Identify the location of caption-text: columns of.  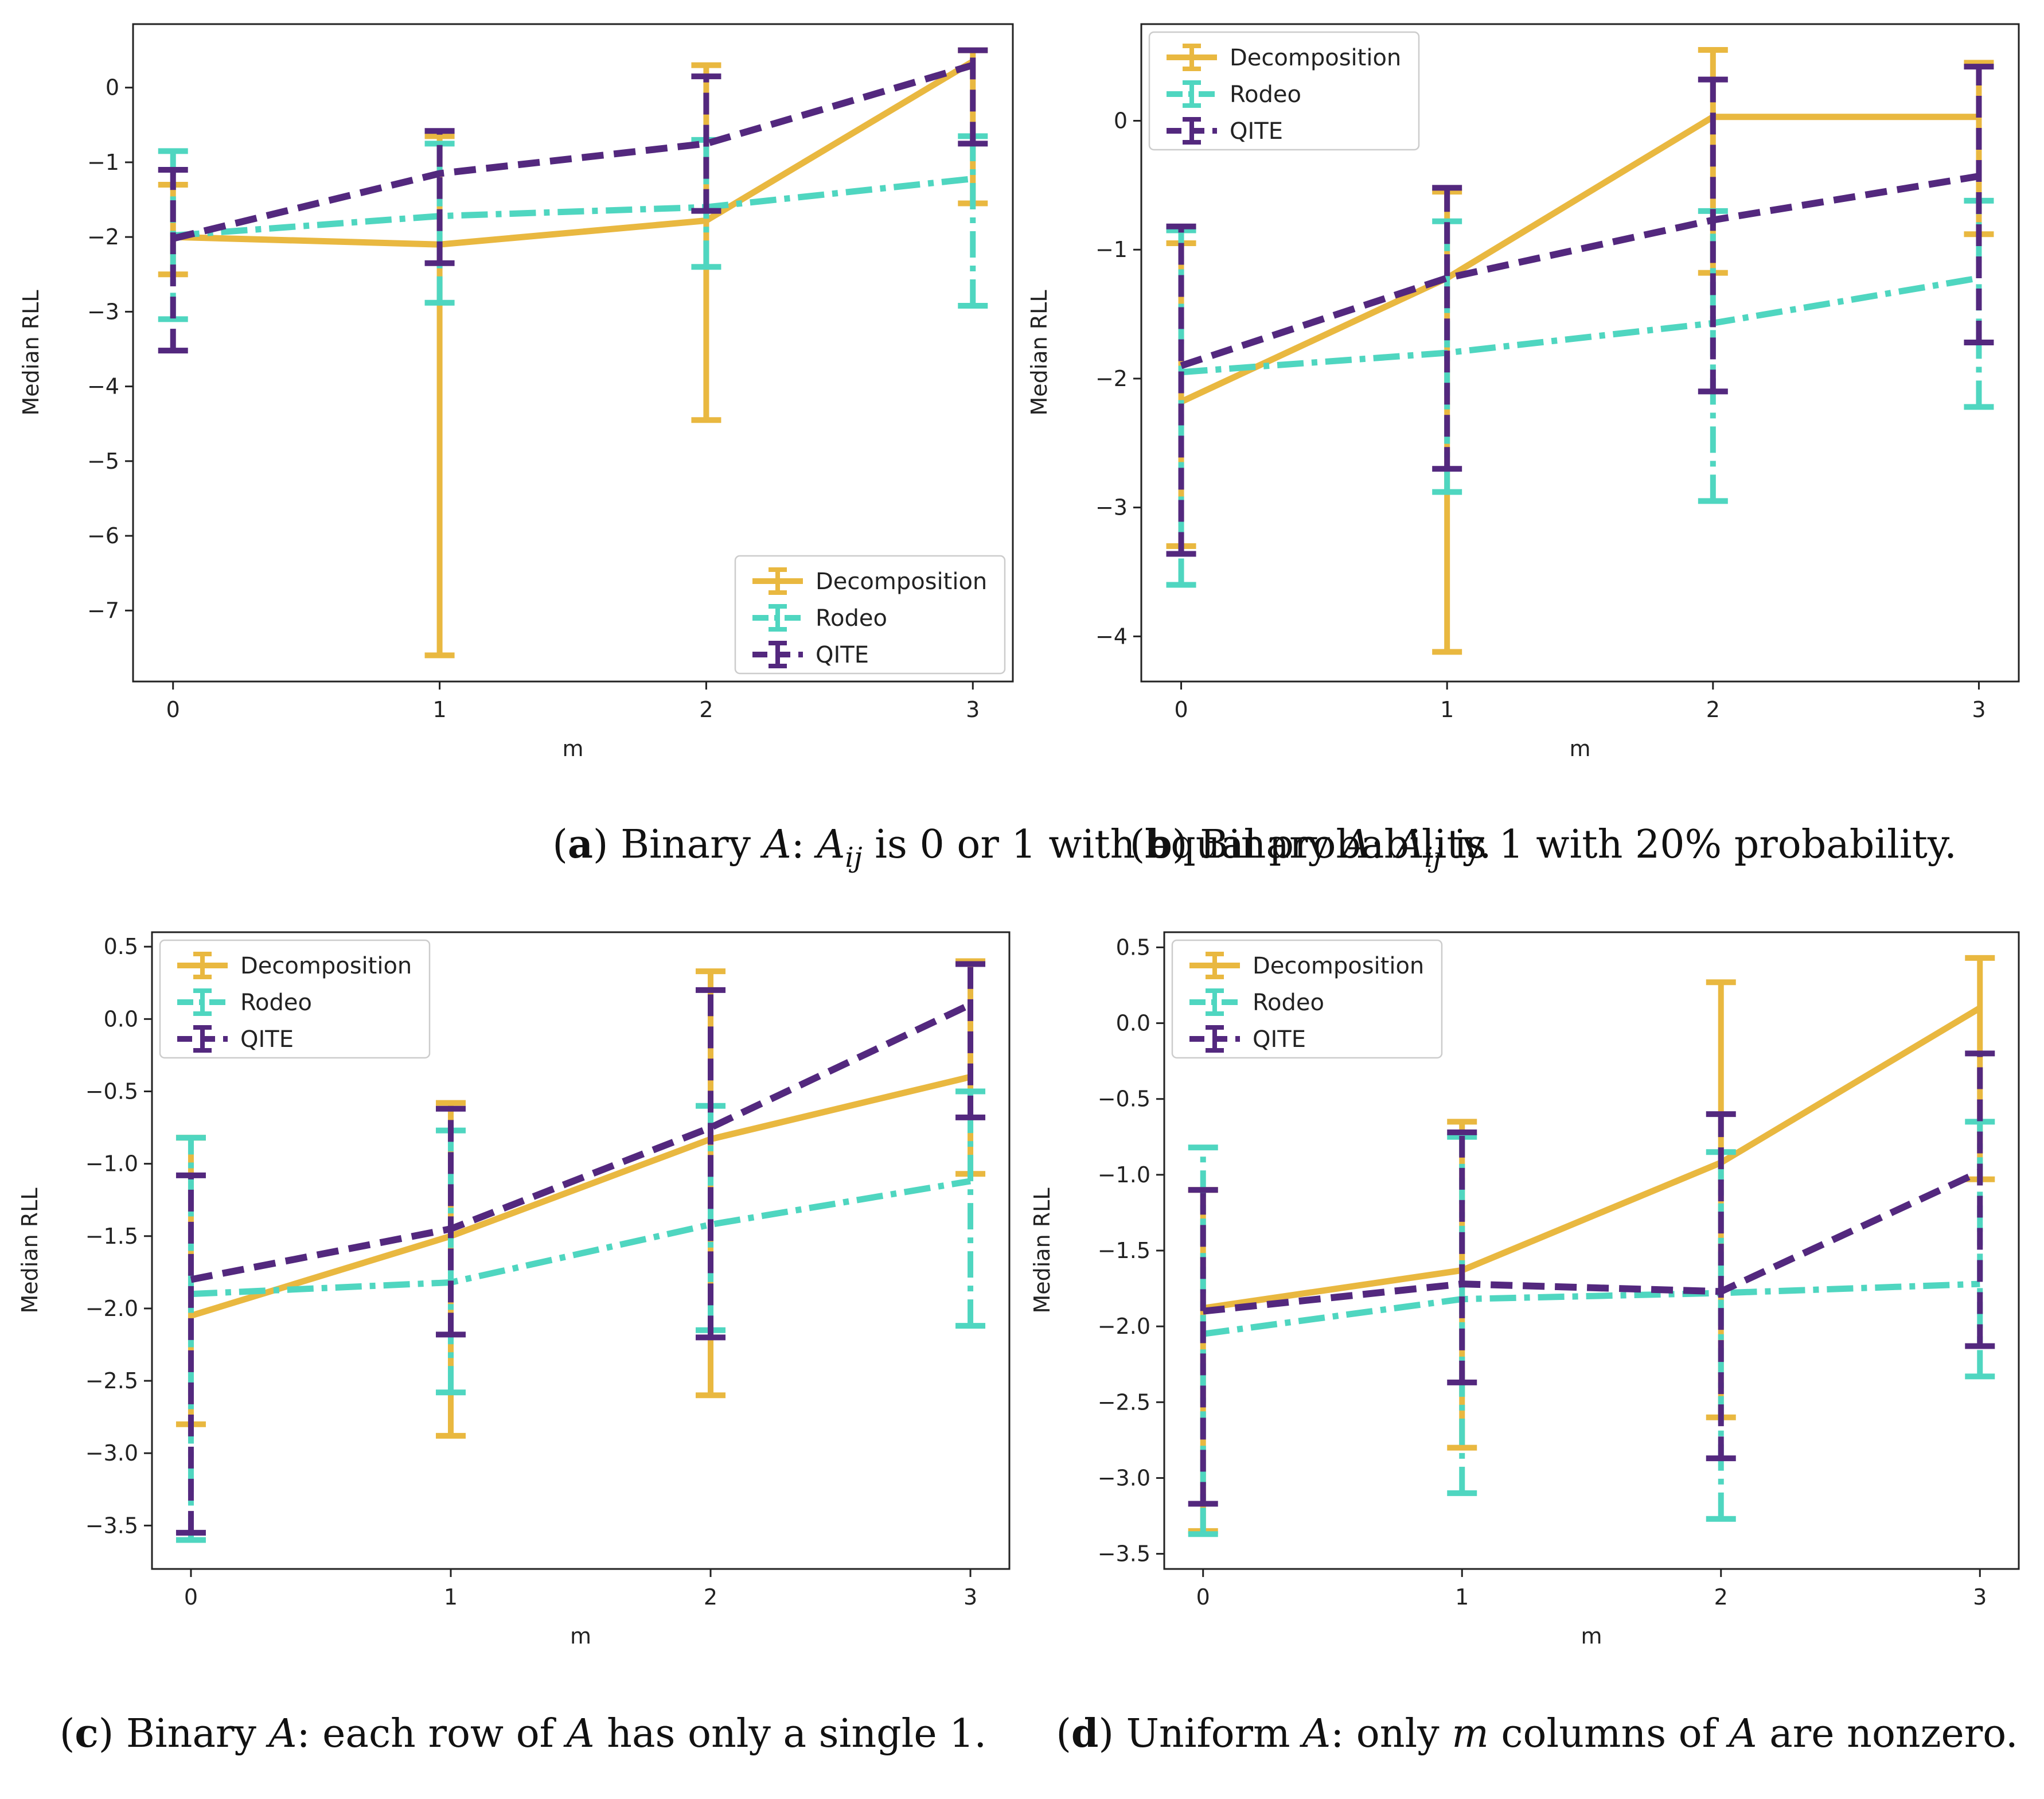
(1609, 1734).